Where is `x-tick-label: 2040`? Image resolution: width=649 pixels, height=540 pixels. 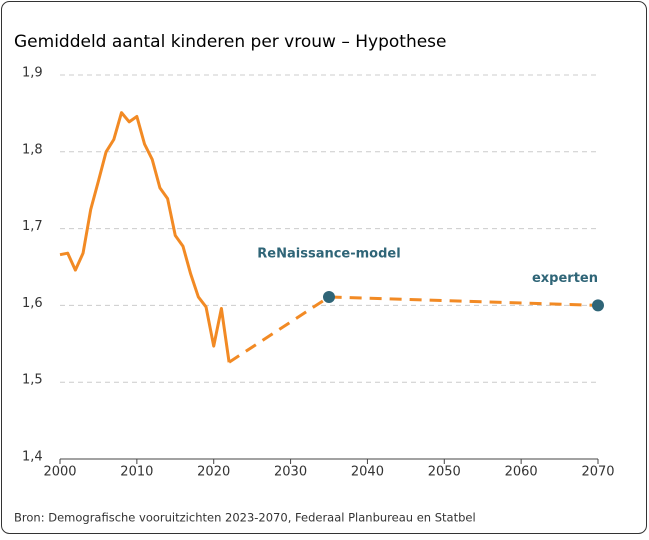
x-tick-label: 2040 is located at coordinates (367, 472).